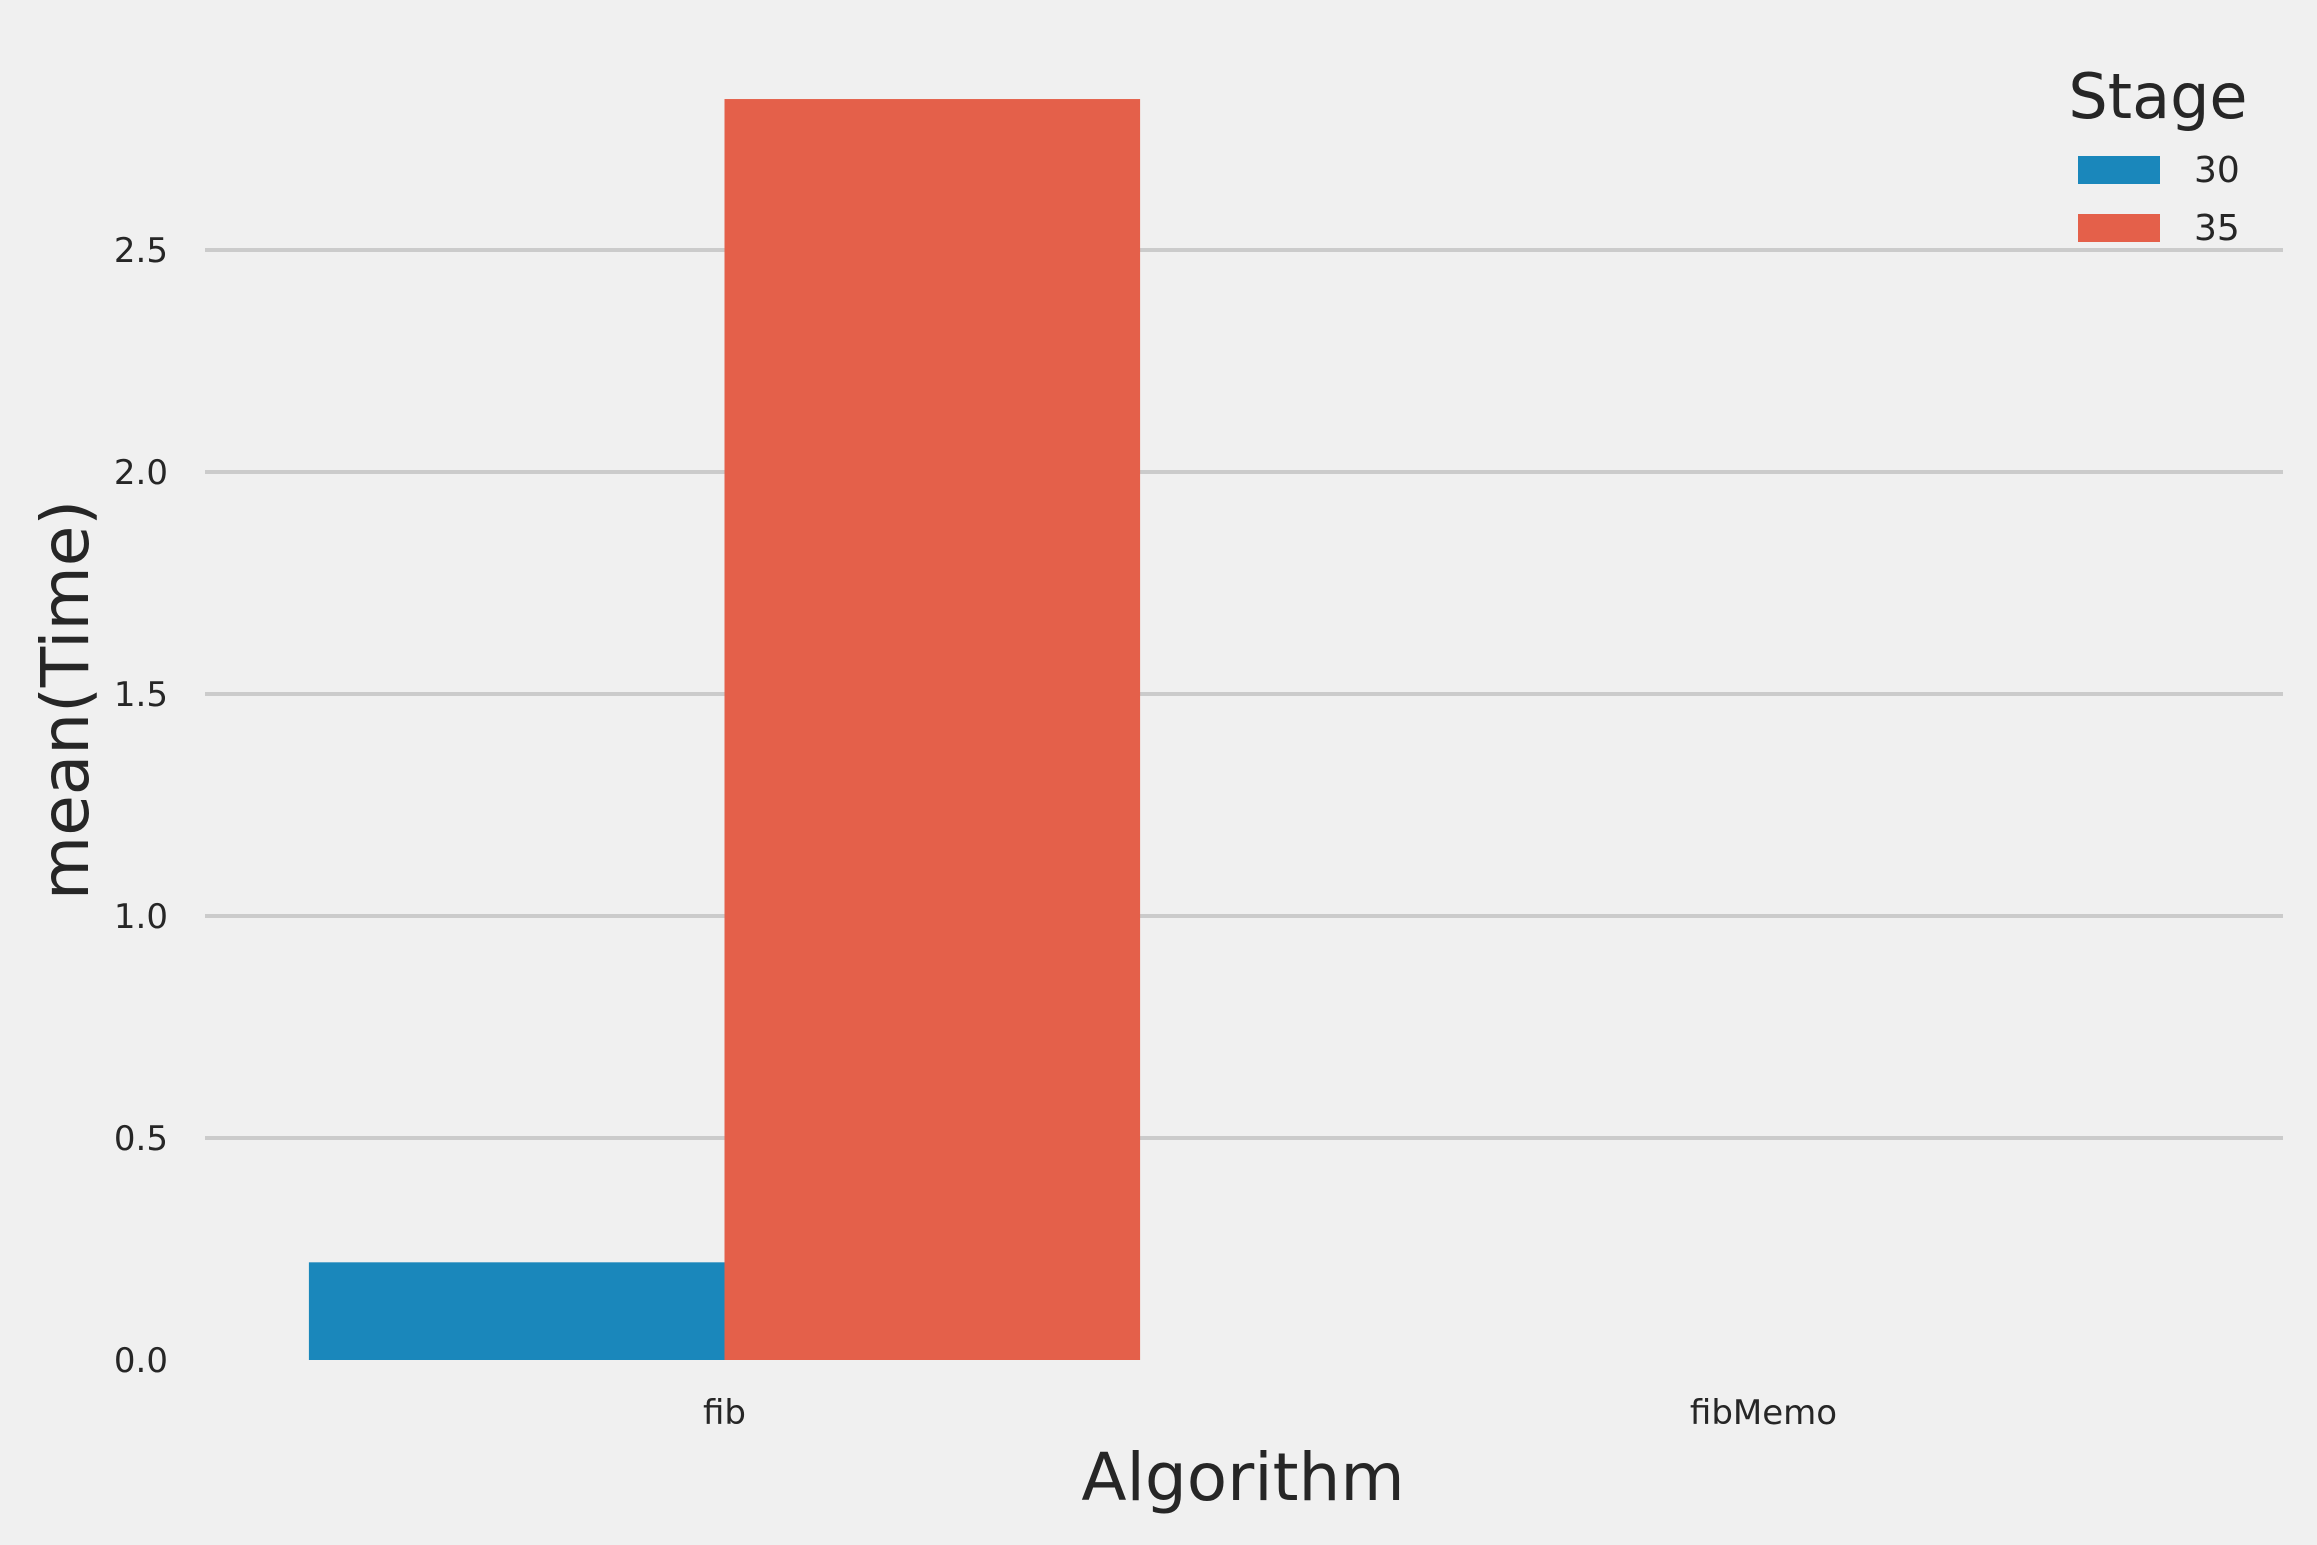  I want to click on x-tick-label: fibMemo, so click(1763, 1413).